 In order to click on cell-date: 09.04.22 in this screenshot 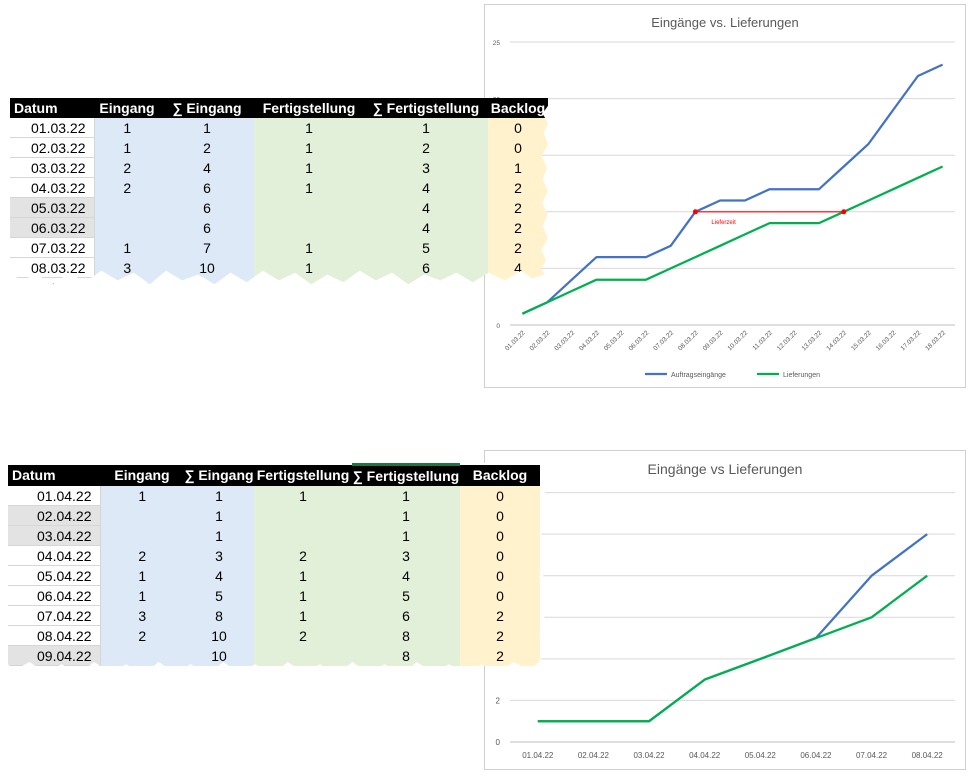, I will do `click(54, 655)`.